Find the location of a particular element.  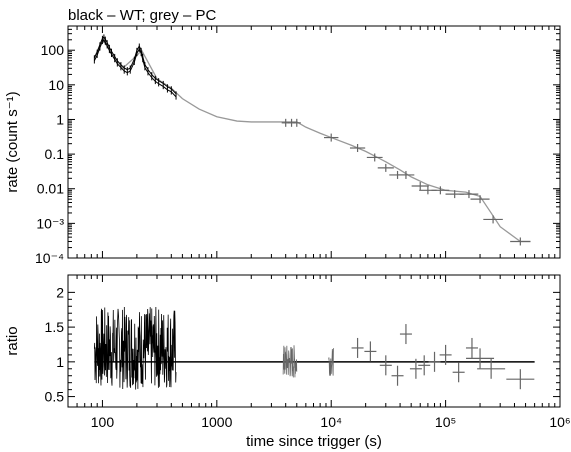

x-tick-labels: 100 1000 10⁴ 10⁵ 10⁶ is located at coordinates (331, 422).